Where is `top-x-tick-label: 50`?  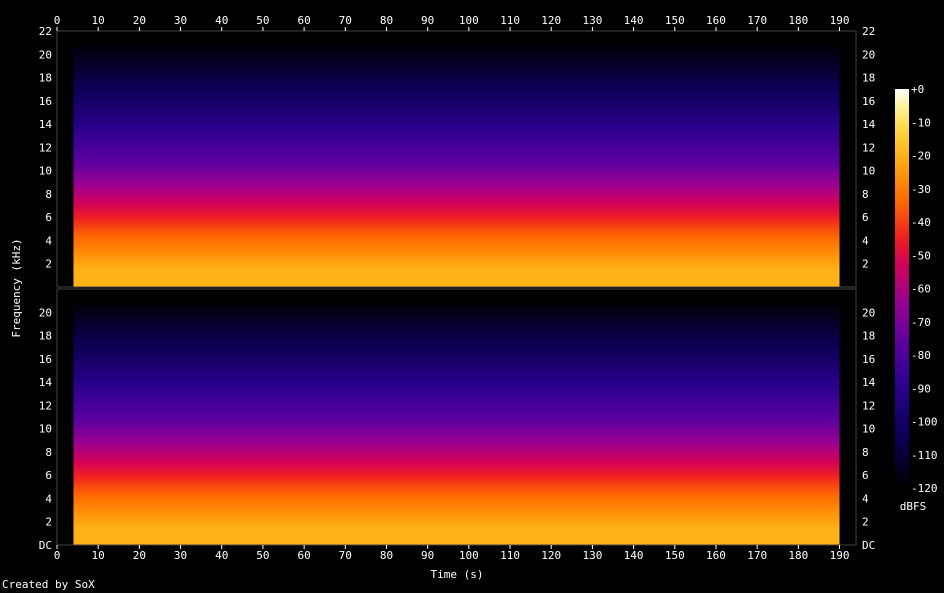 top-x-tick-label: 50 is located at coordinates (262, 20).